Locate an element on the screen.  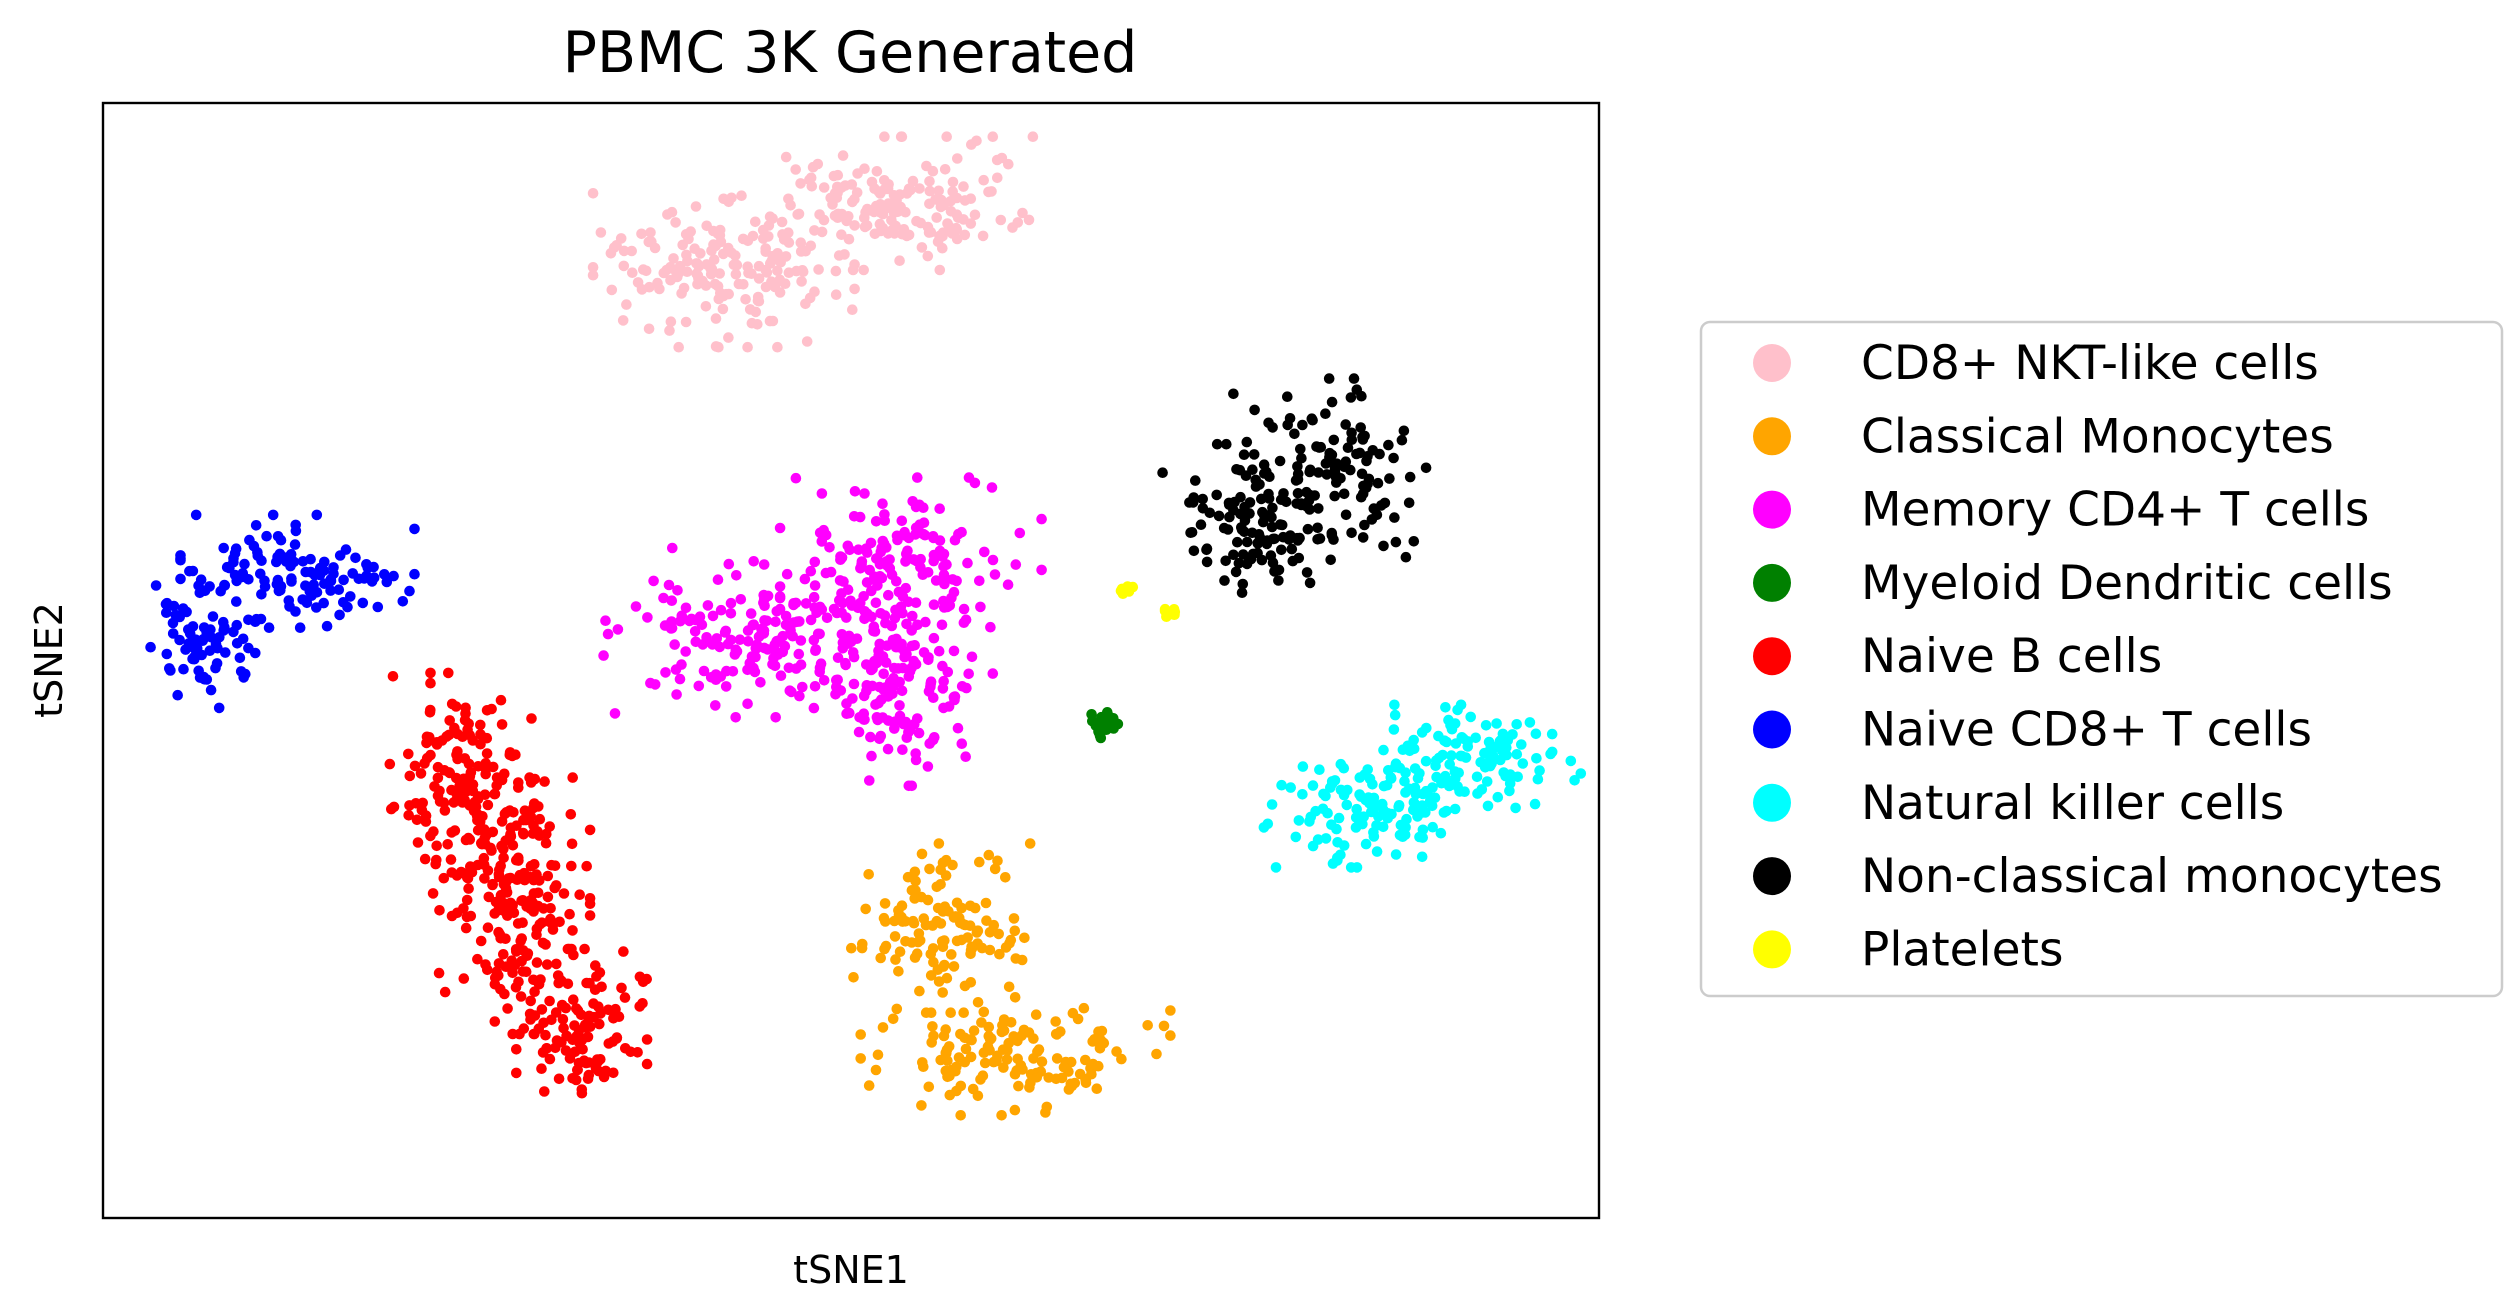
legend-label: Classical Monocytes is located at coordinates (2097, 436).